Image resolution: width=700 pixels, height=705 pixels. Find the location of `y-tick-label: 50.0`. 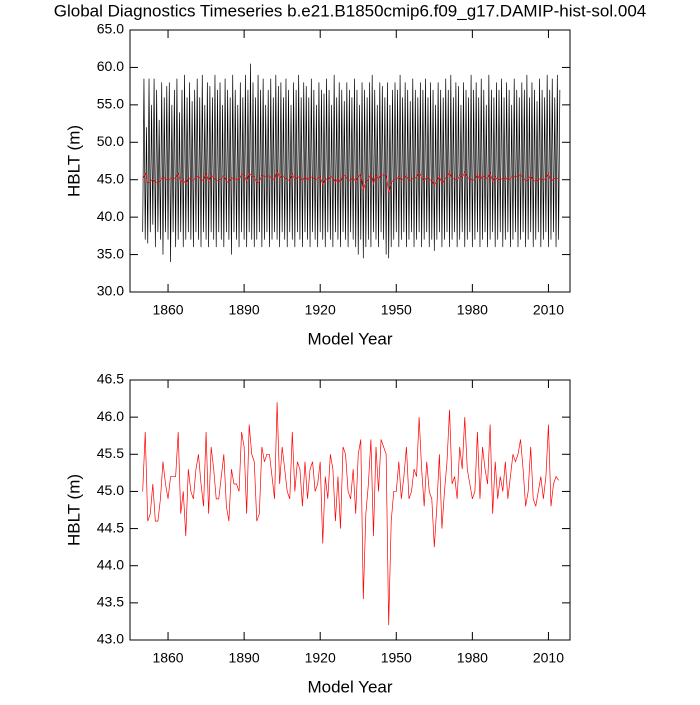

y-tick-label: 50.0 is located at coordinates (110, 141).